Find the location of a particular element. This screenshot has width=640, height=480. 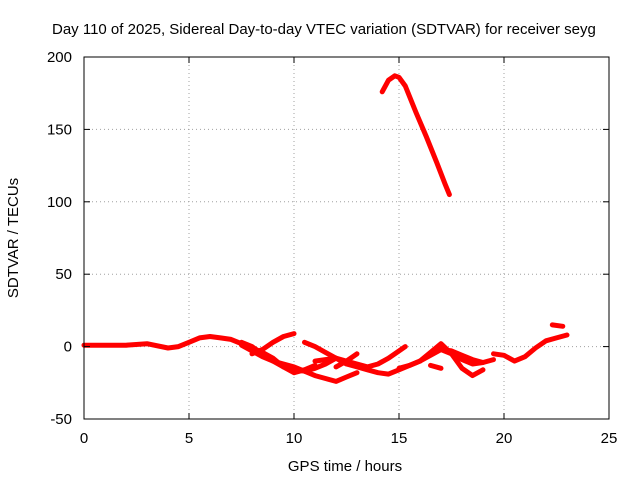

x-tick-label: 25 is located at coordinates (609, 438).